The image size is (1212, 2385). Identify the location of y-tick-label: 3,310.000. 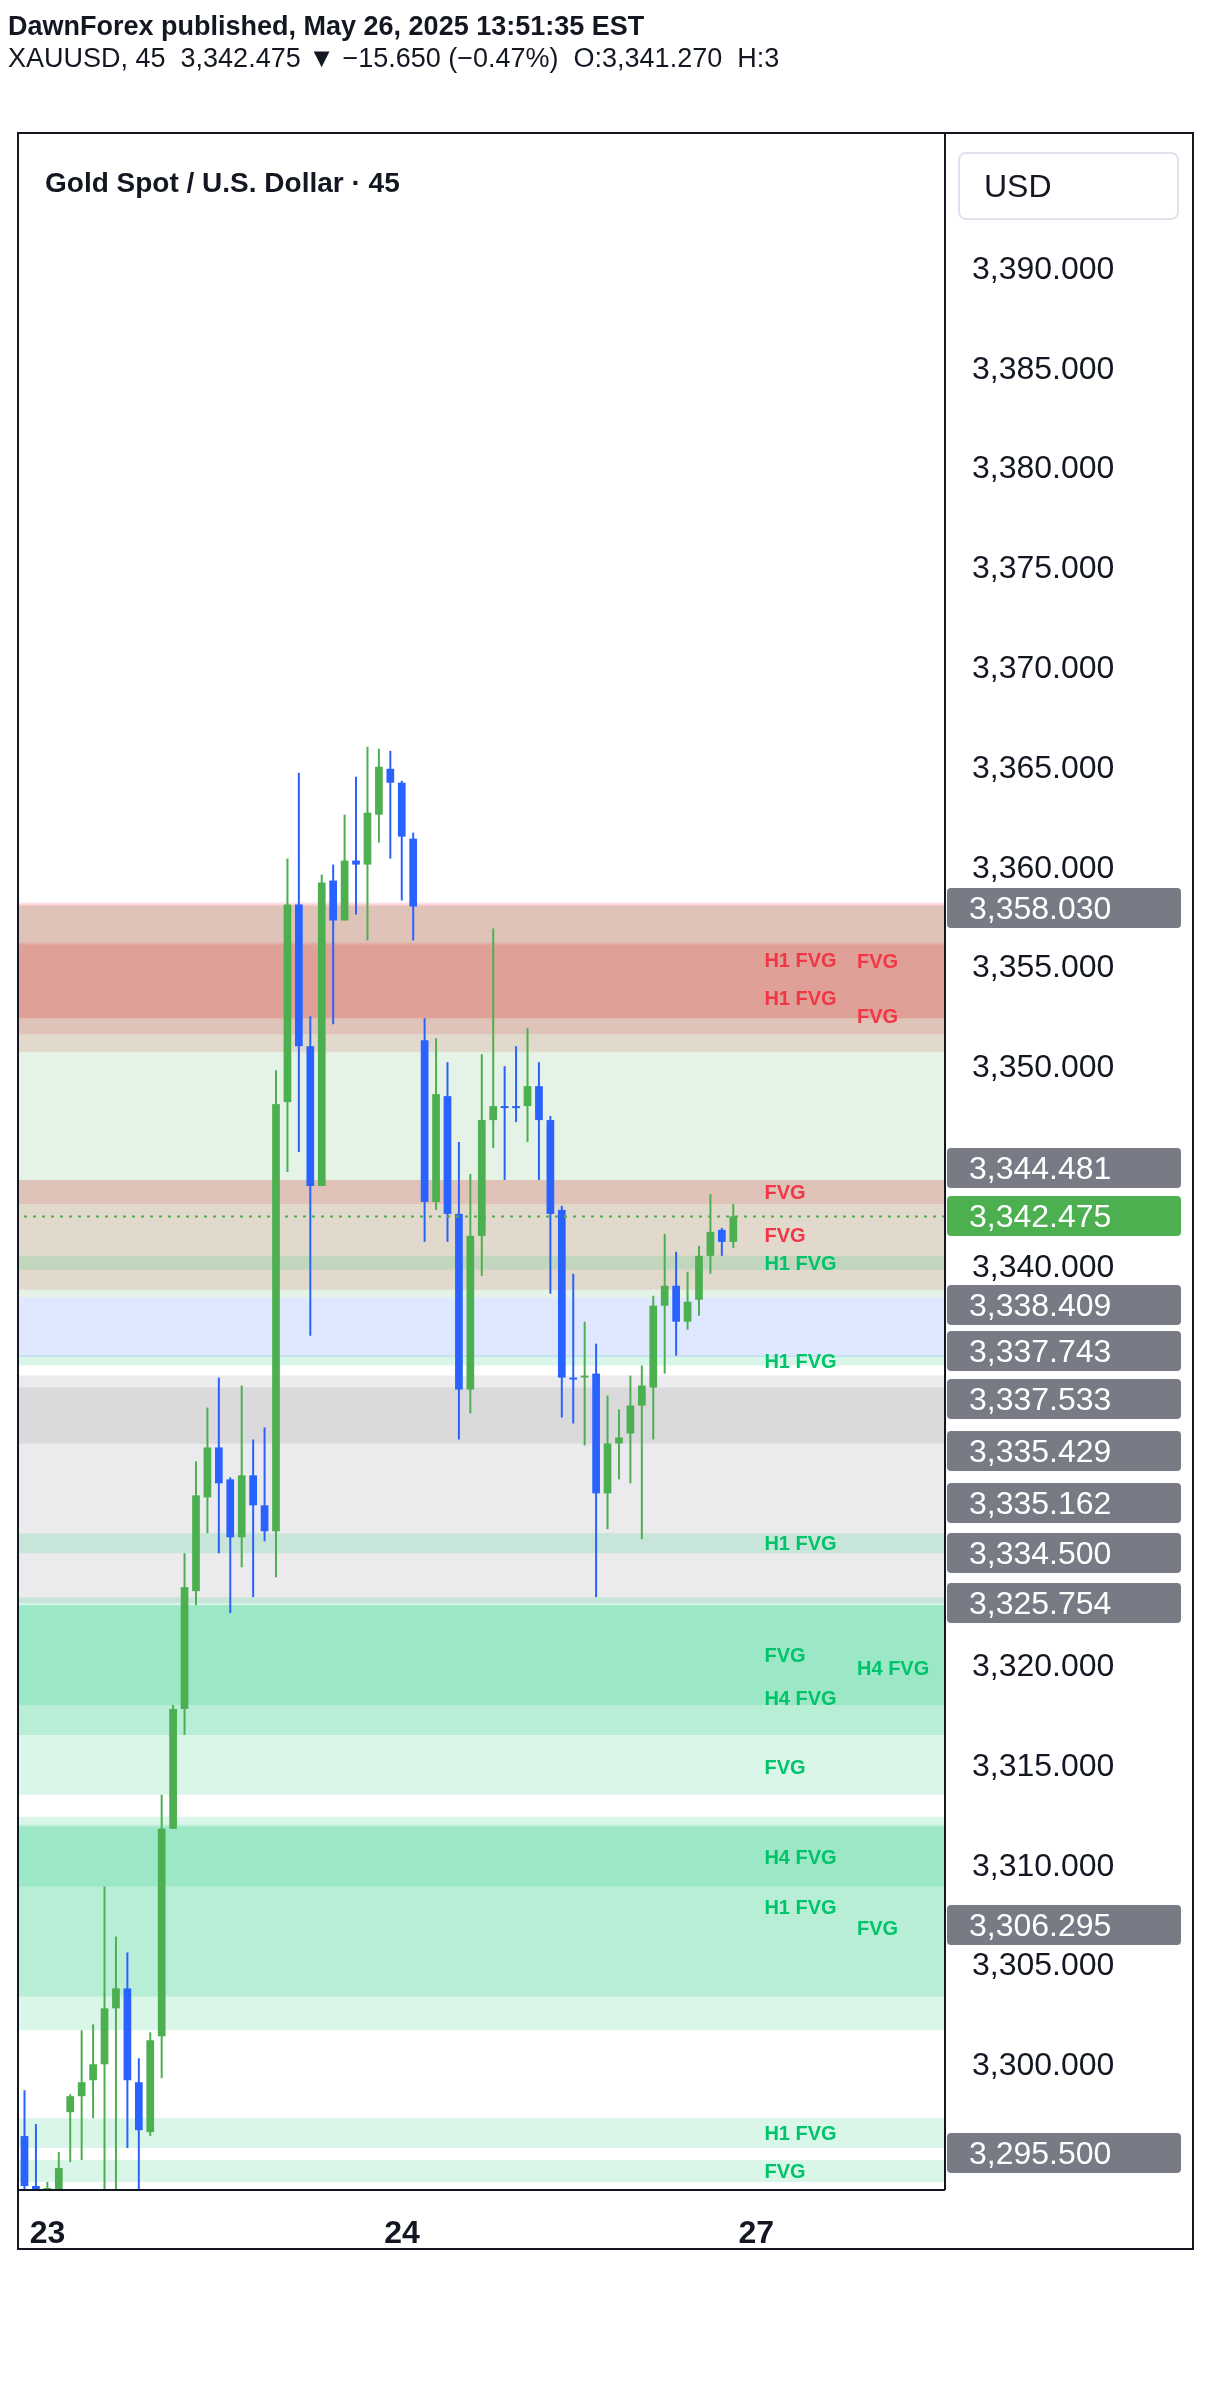
(1043, 1864).